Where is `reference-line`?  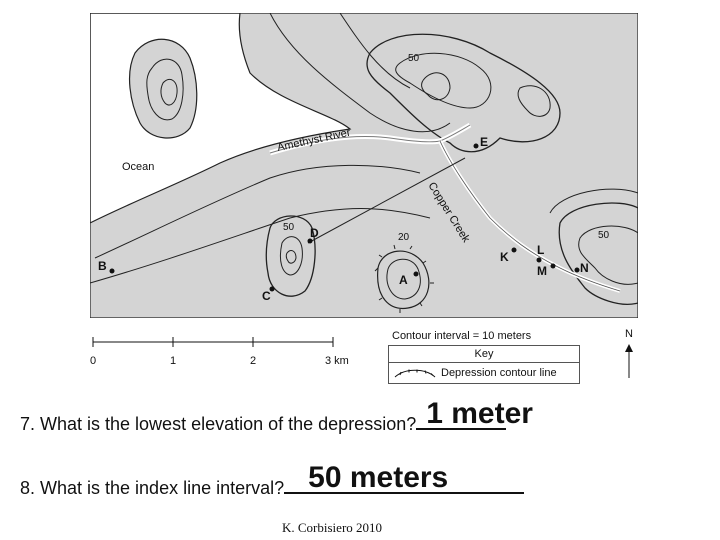
reference-line is located at coordinates (386, 200).